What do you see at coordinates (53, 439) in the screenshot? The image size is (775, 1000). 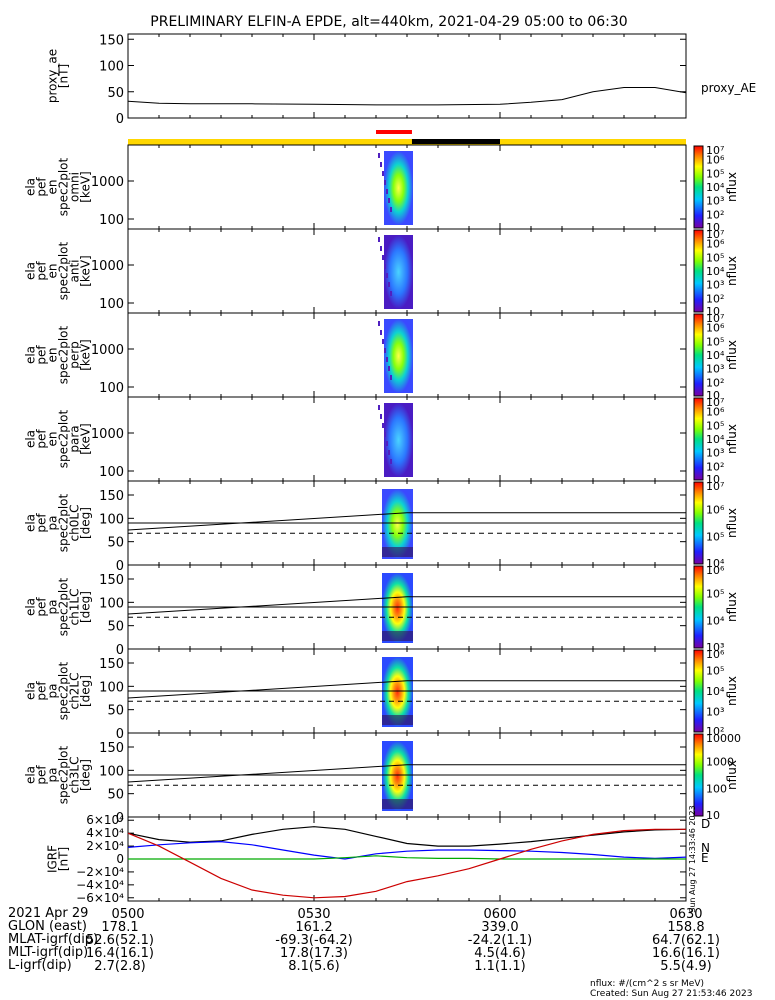 I see `y-axis-label: en` at bounding box center [53, 439].